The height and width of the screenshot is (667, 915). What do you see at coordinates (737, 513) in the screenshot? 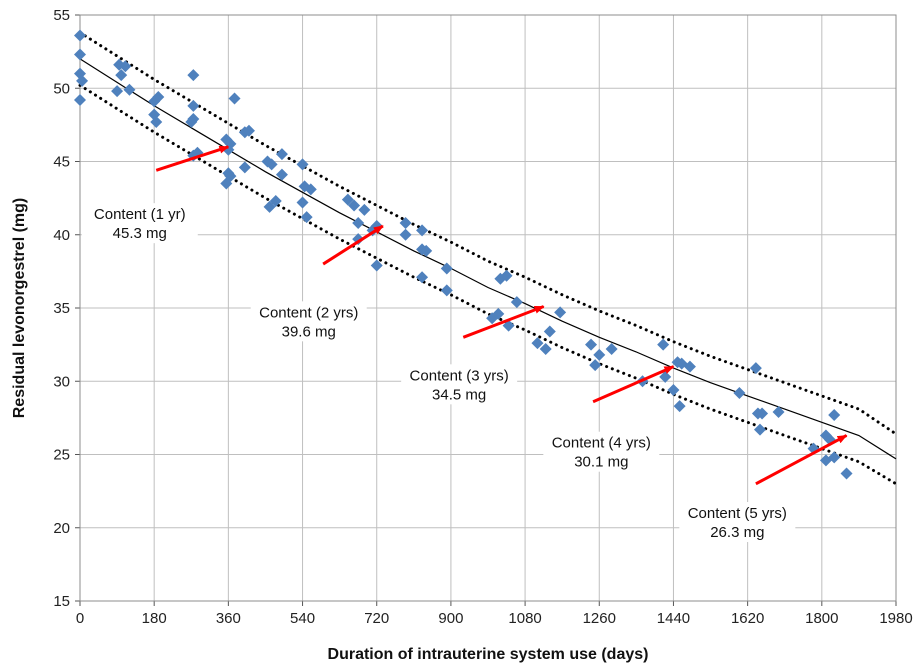
I see `annotation-label: Content (5 yrs)` at bounding box center [737, 513].